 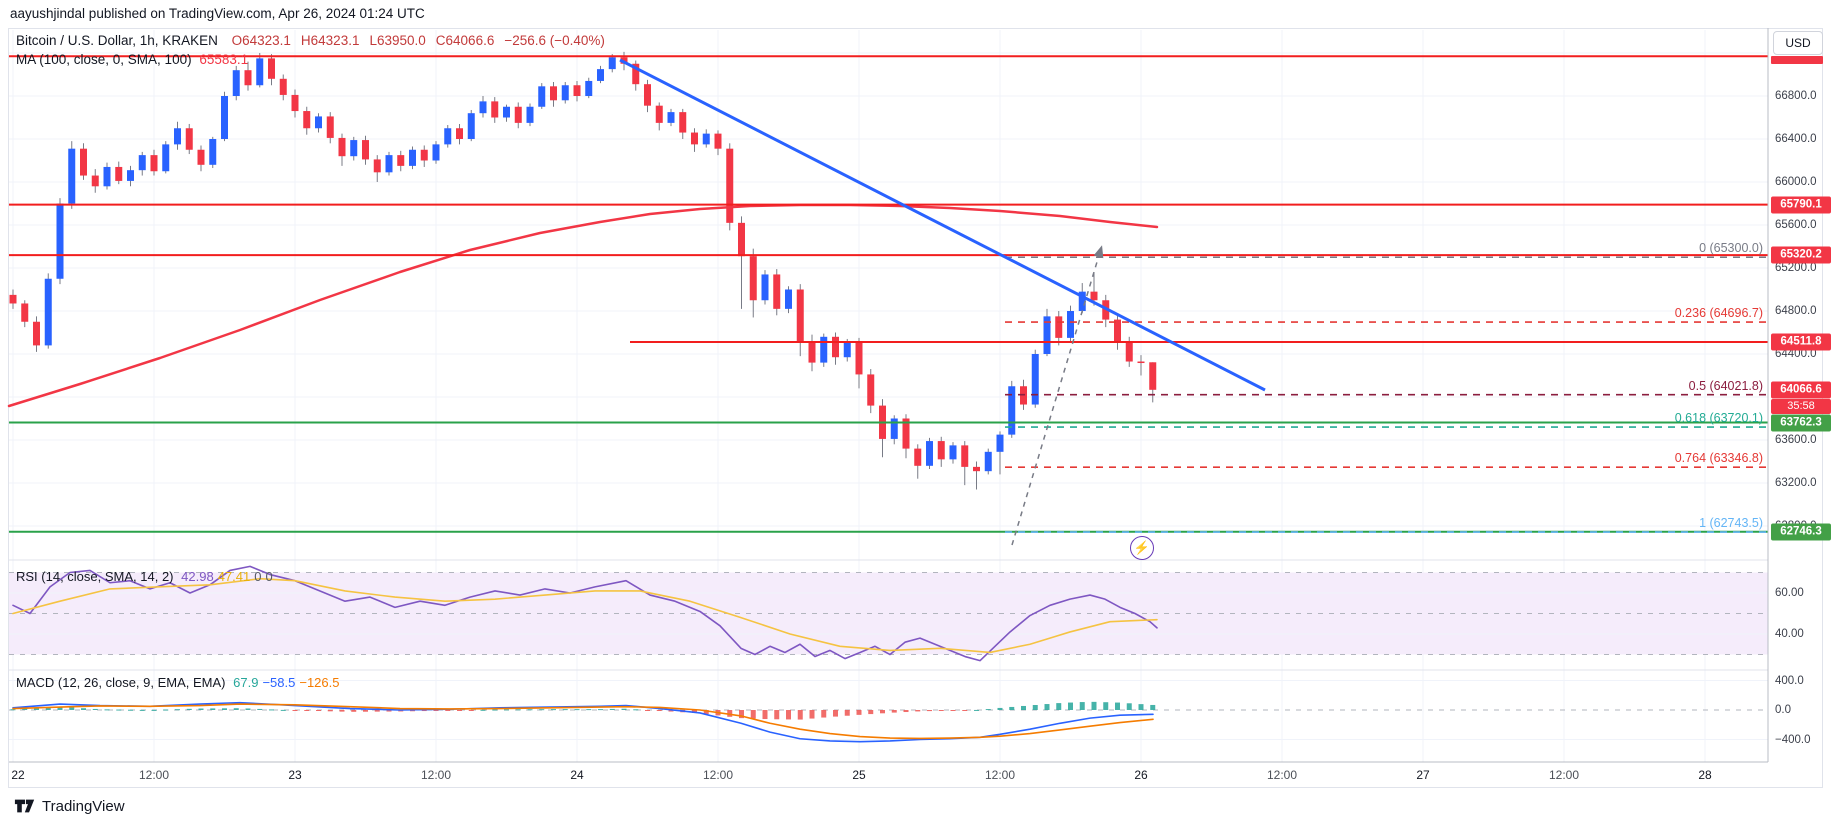 What do you see at coordinates (1796, 139) in the screenshot?
I see `price-tick-label: 66400.0` at bounding box center [1796, 139].